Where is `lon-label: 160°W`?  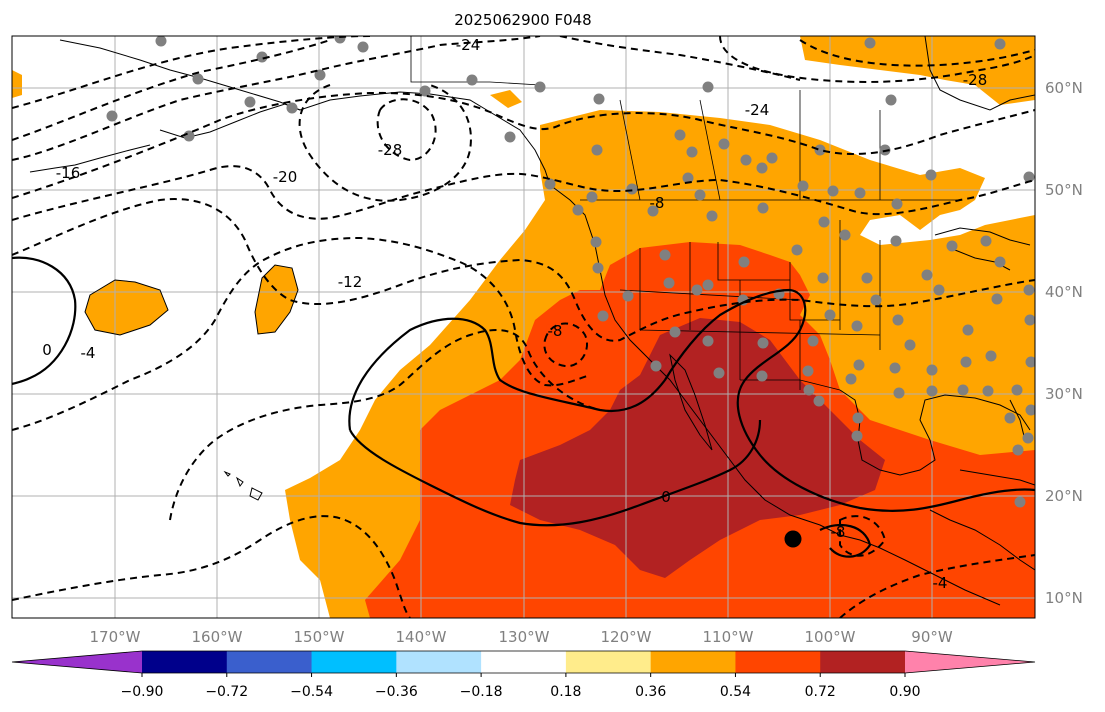
lon-label: 160°W is located at coordinates (217, 637).